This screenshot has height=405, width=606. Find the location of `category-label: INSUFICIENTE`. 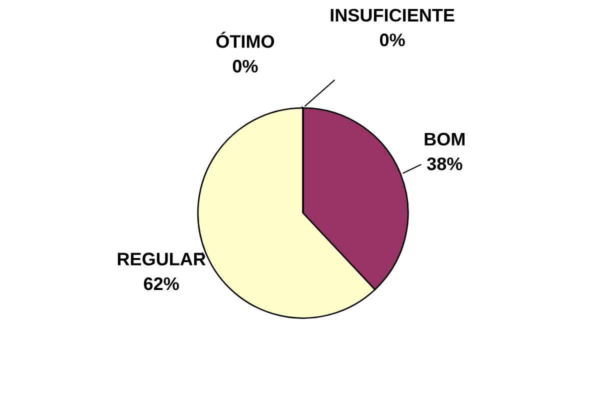

category-label: INSUFICIENTE is located at coordinates (392, 15).